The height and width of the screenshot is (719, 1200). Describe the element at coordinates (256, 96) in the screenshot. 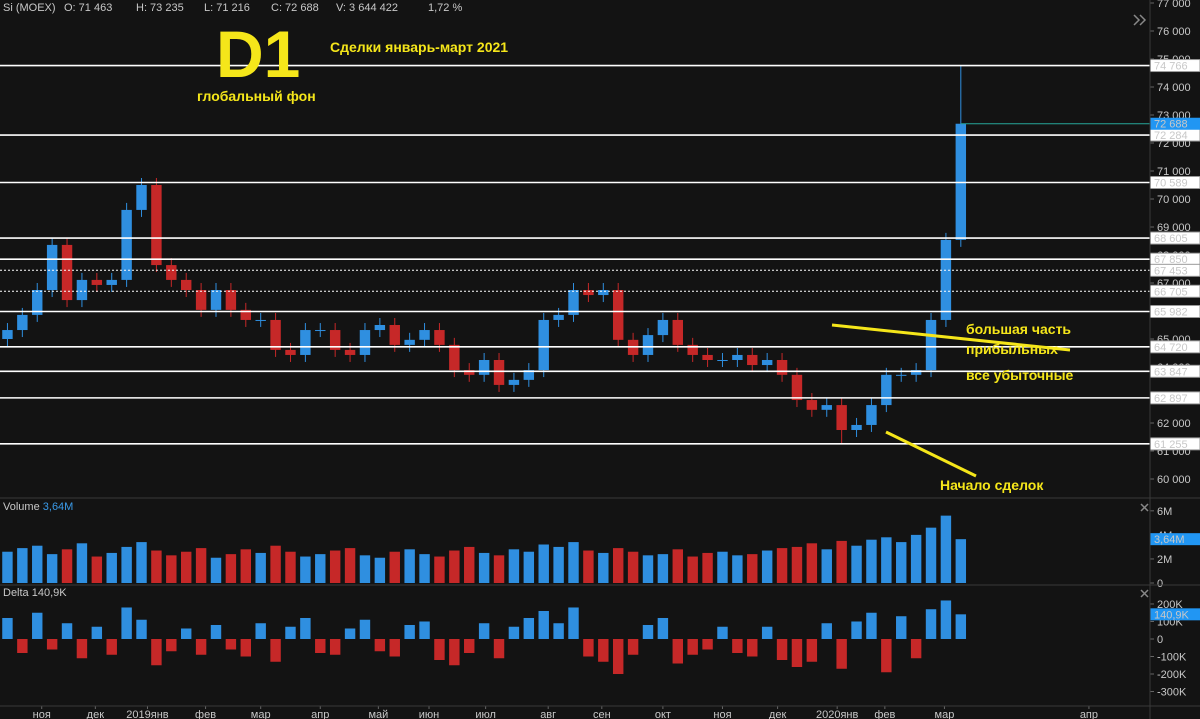

I see `annotation: глобальный фон` at that location.